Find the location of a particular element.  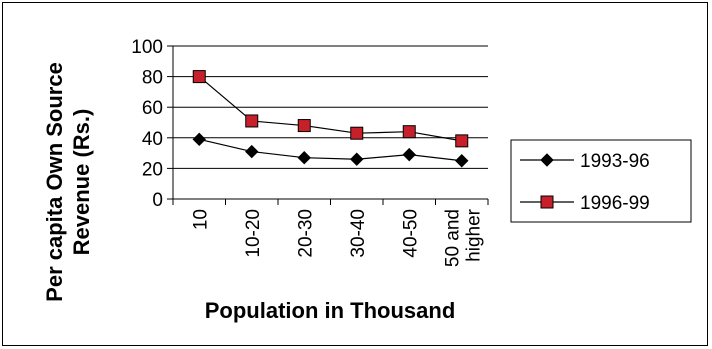

x-tick-label: 10-20 is located at coordinates (253, 233).